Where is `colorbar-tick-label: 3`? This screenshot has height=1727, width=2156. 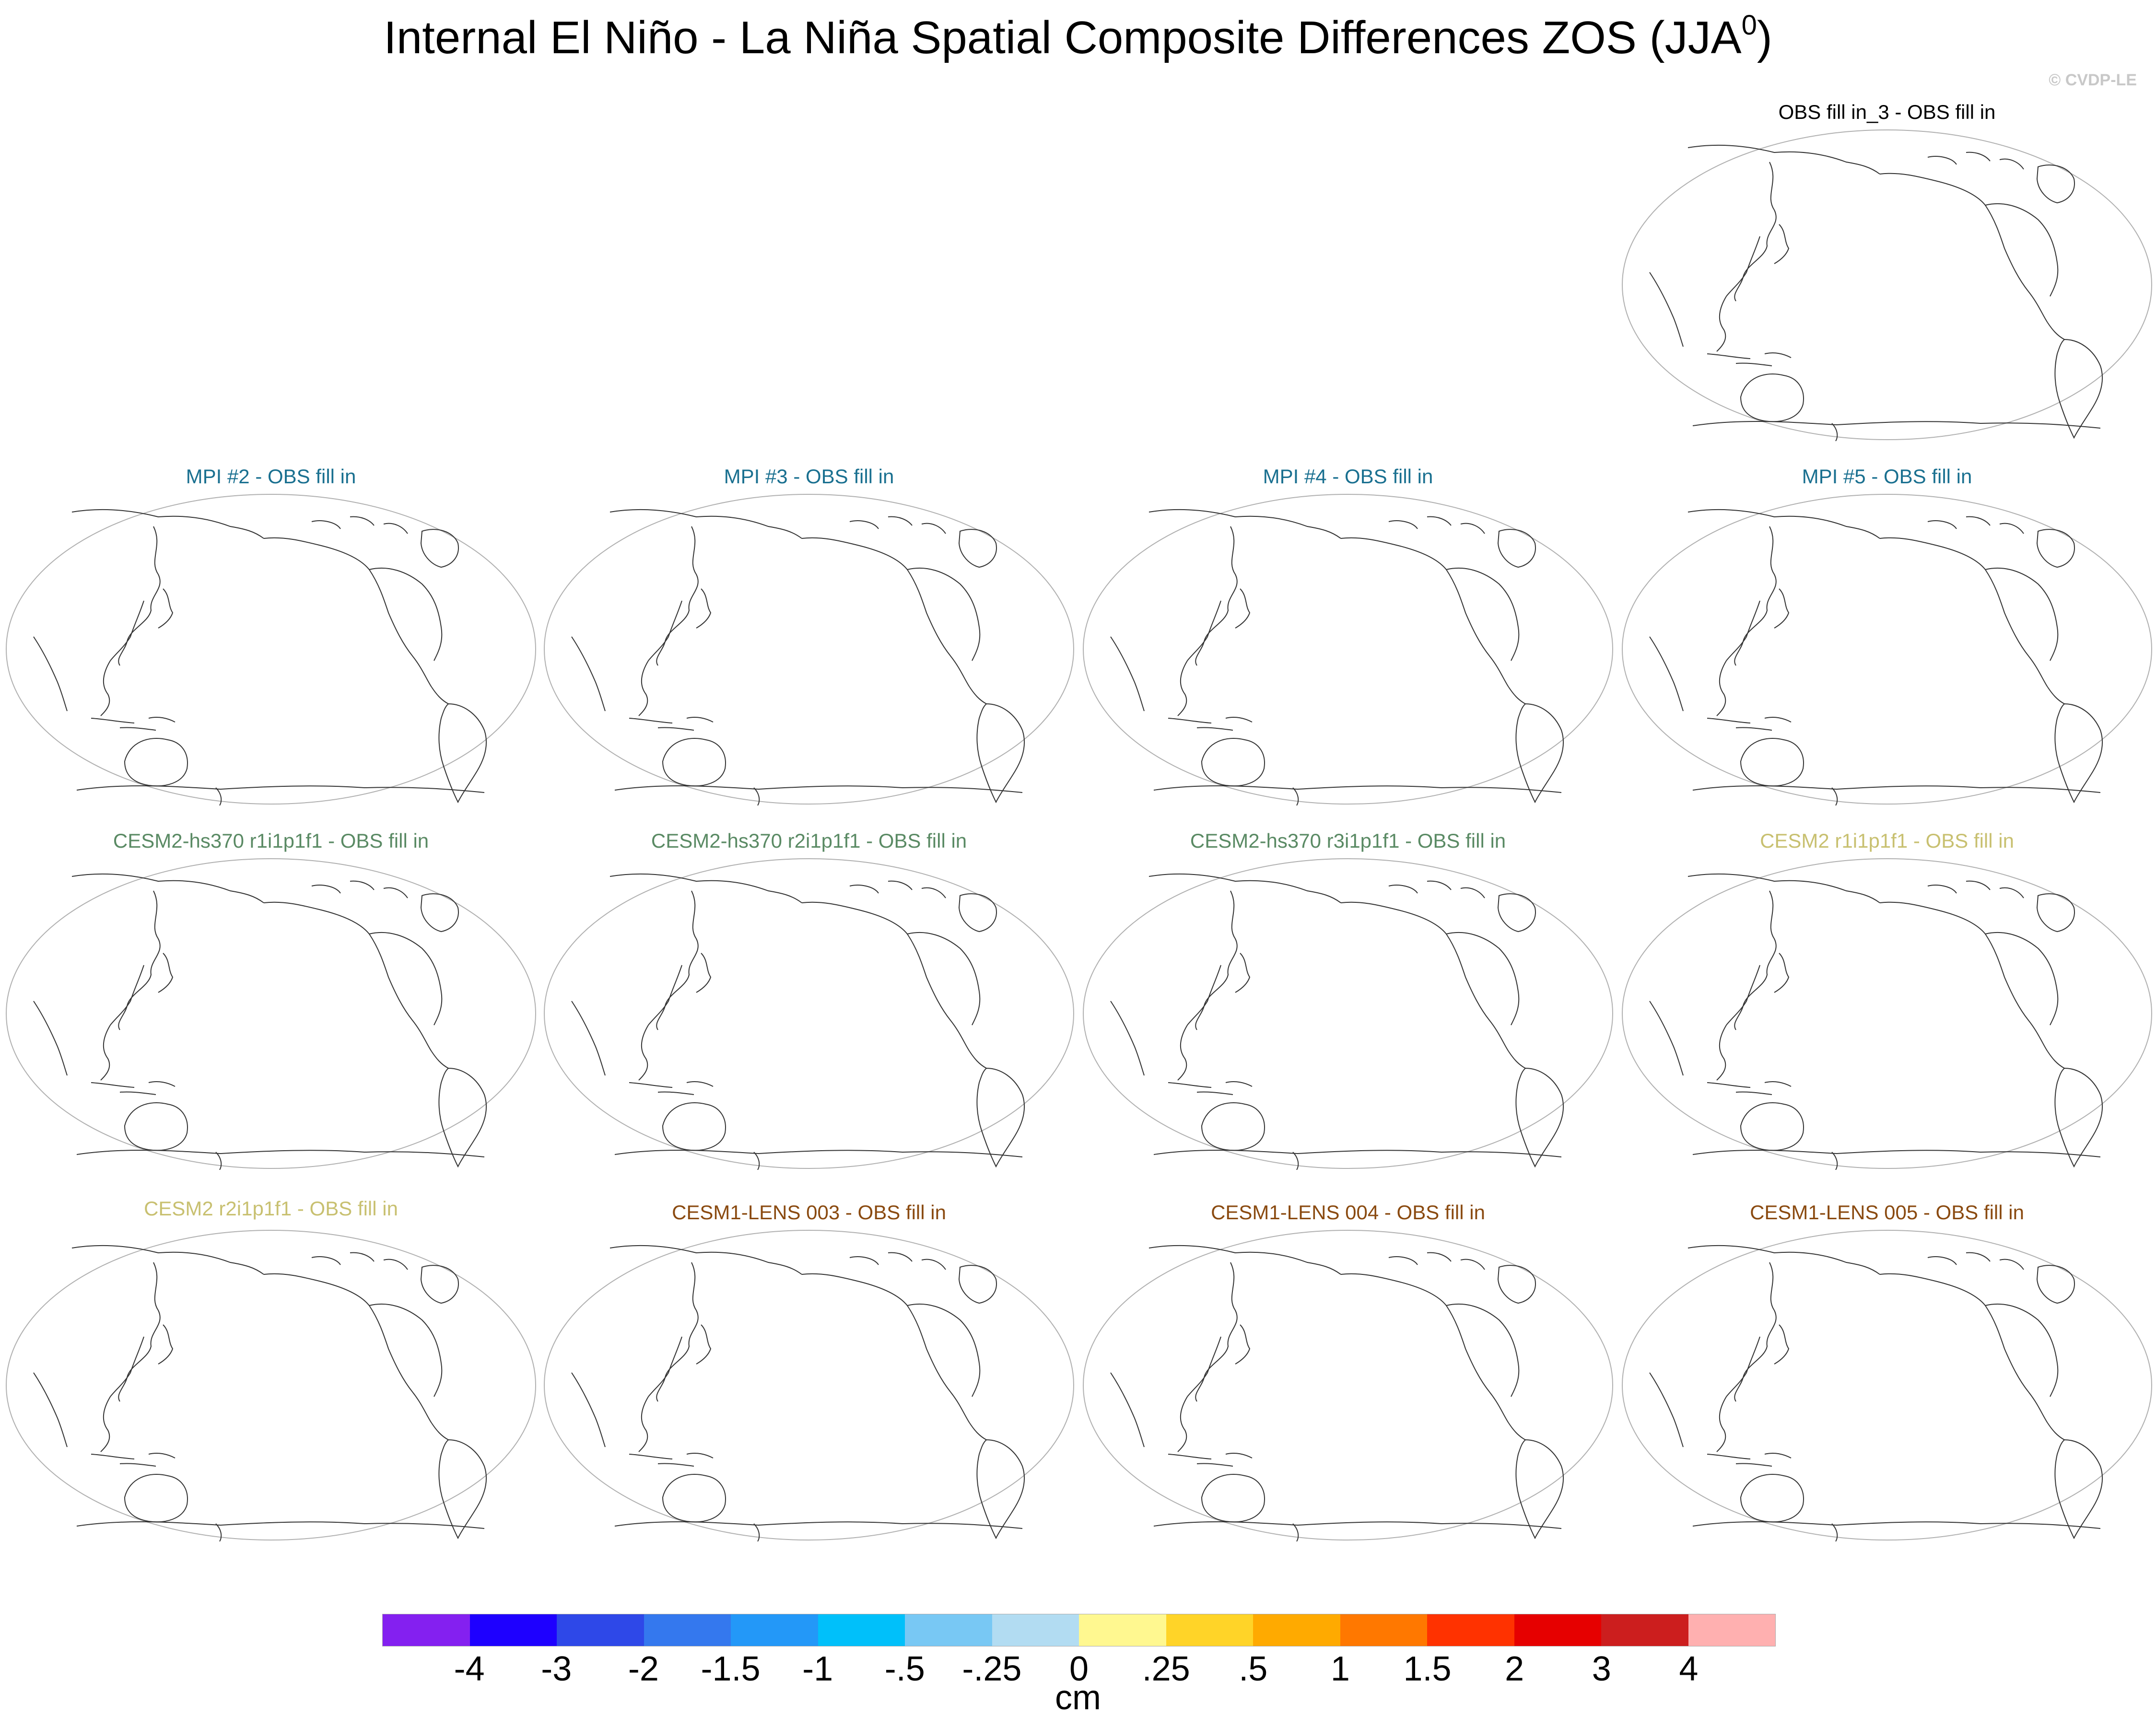 colorbar-tick-label: 3 is located at coordinates (1601, 1669).